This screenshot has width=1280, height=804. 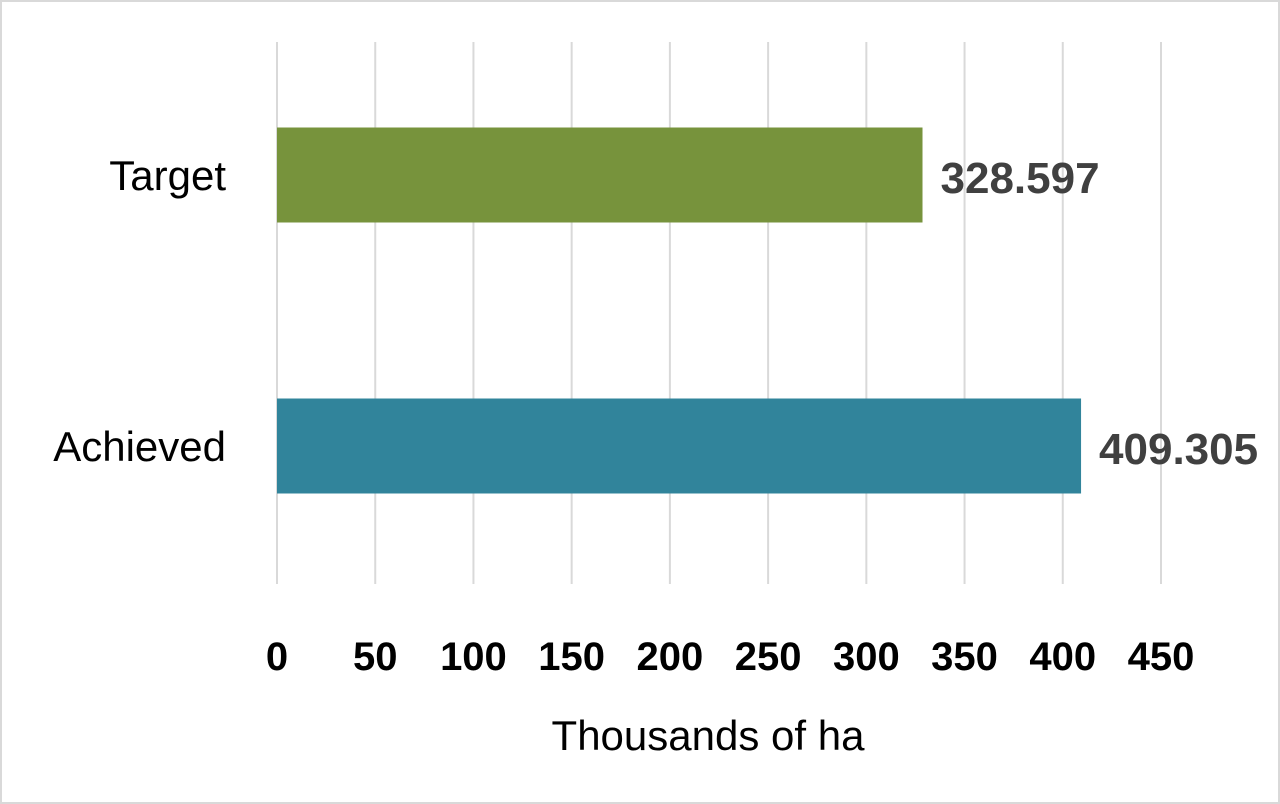 I want to click on bar-target, so click(x=600, y=175).